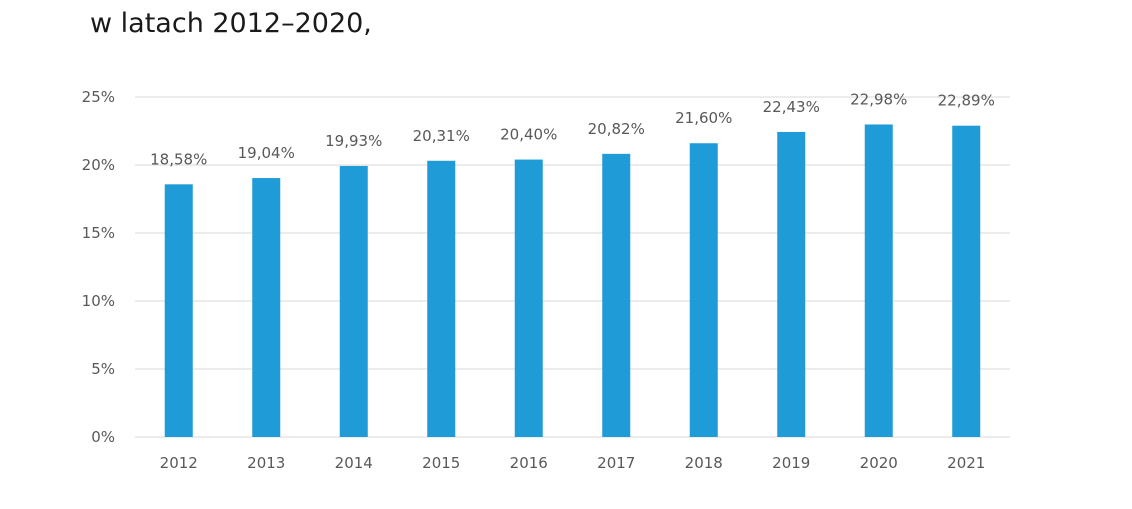 The width and height of the screenshot is (1132, 509). What do you see at coordinates (231, 23) in the screenshot?
I see `chart-caption-line2: w latach 2012–2020,` at bounding box center [231, 23].